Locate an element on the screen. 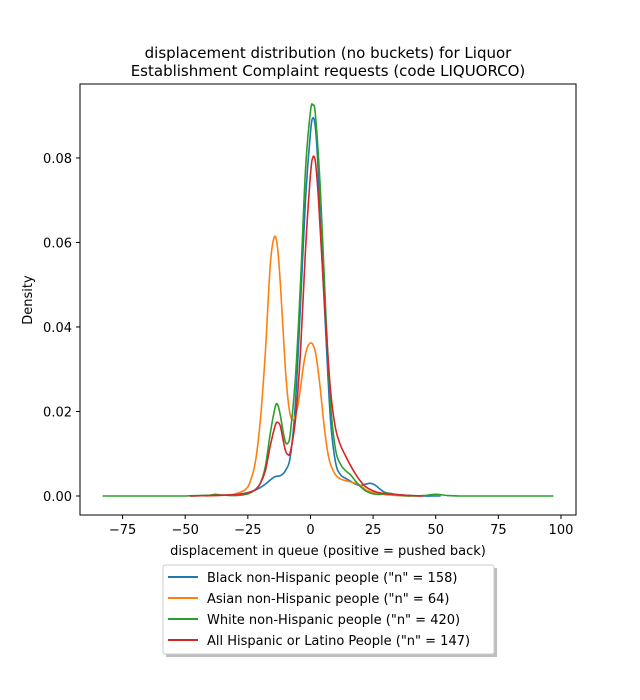 The width and height of the screenshot is (640, 700). y-tick-label: 0.08 is located at coordinates (57, 159).